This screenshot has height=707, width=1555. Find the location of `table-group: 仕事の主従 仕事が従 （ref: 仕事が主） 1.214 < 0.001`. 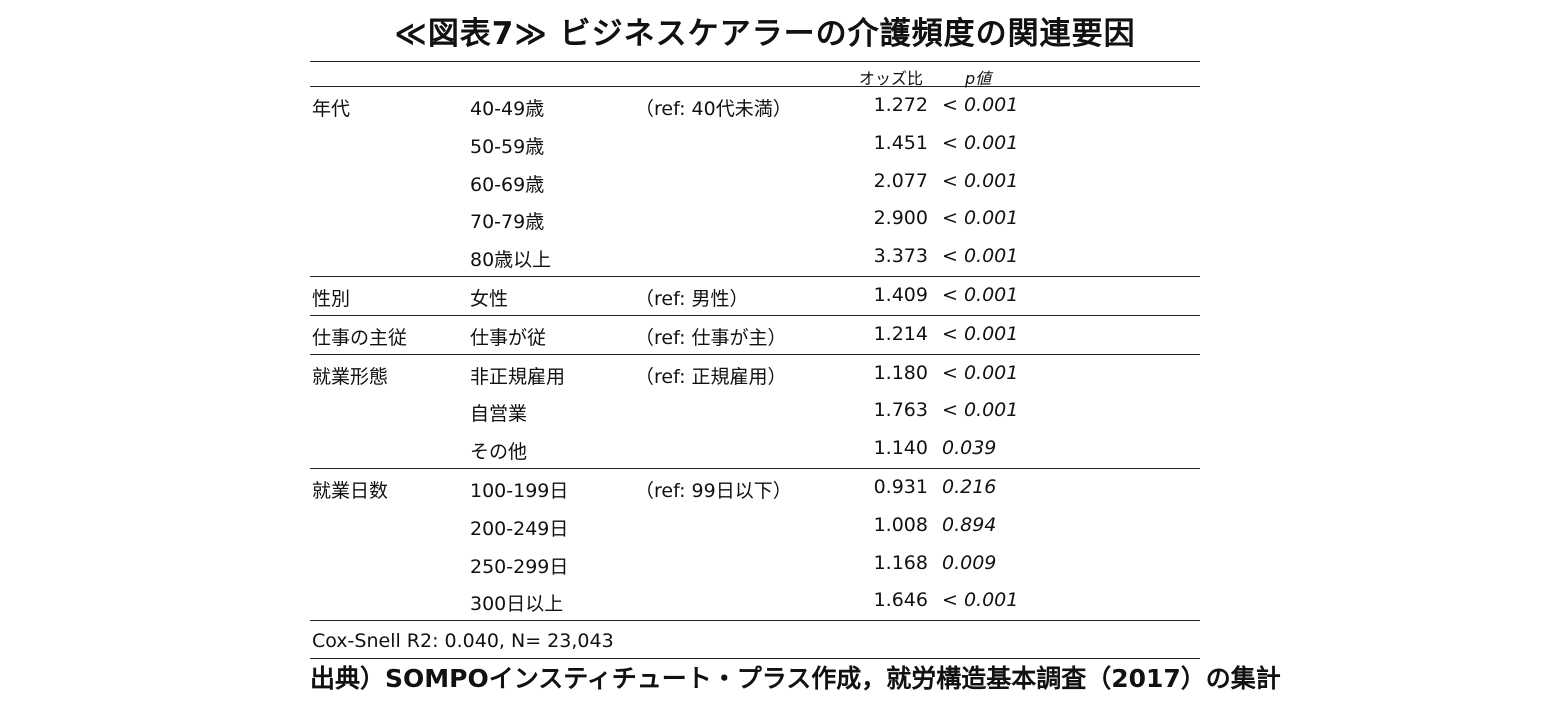

table-group: 仕事の主従 仕事が従 （ref: 仕事が主） 1.214 < 0.001 is located at coordinates (755, 335).